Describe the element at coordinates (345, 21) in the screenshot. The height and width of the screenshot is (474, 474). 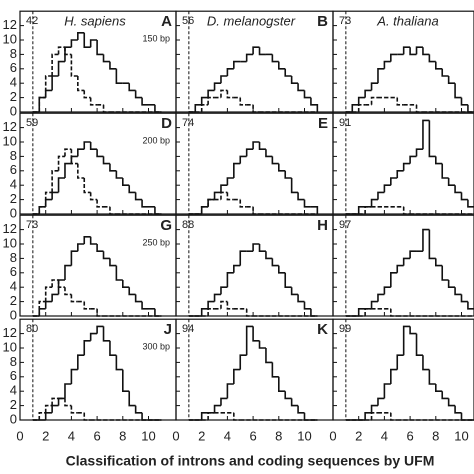
I see `sample-count: 73` at that location.